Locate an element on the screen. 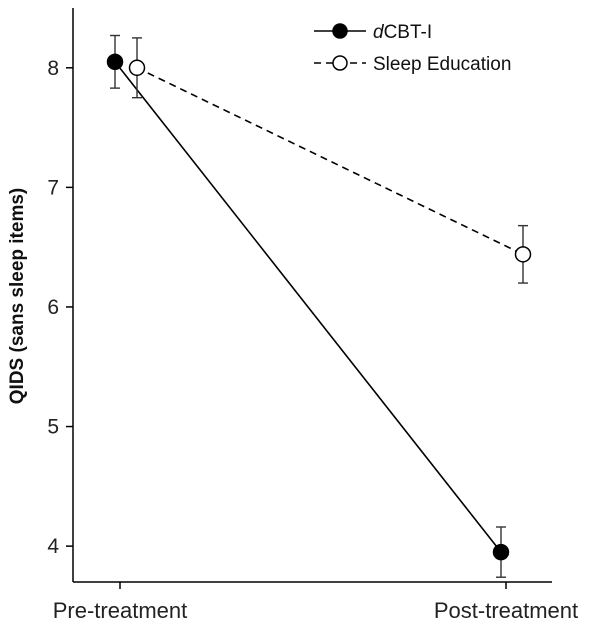  data-point-dcbt-i-pre-treatment is located at coordinates (115, 62).